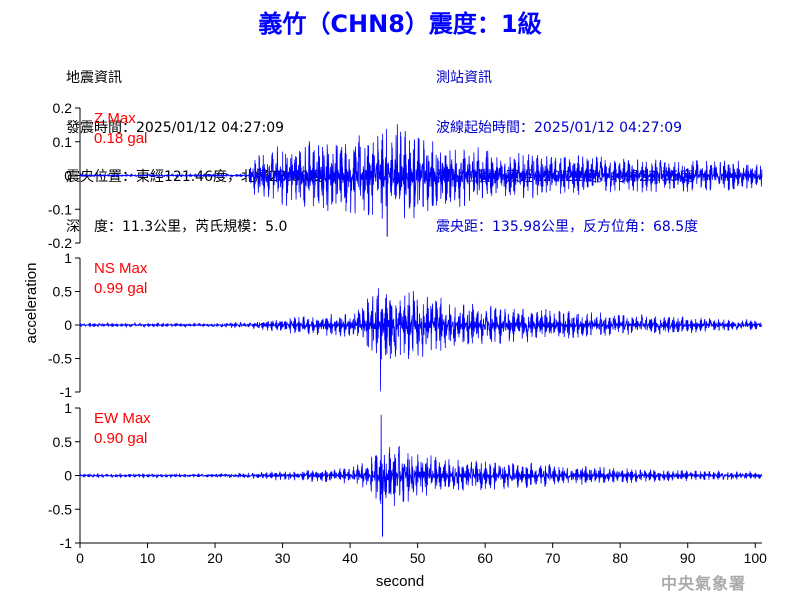 This screenshot has height=600, width=800. What do you see at coordinates (94, 78) in the screenshot?
I see `earthquake-info-heading: 地震資訊` at bounding box center [94, 78].